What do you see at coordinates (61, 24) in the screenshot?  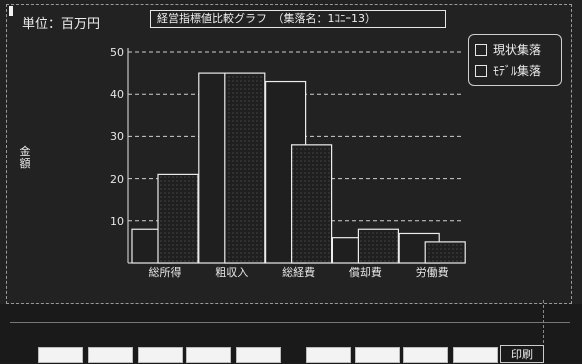 I see `unit-label: 単位：百万円` at bounding box center [61, 24].